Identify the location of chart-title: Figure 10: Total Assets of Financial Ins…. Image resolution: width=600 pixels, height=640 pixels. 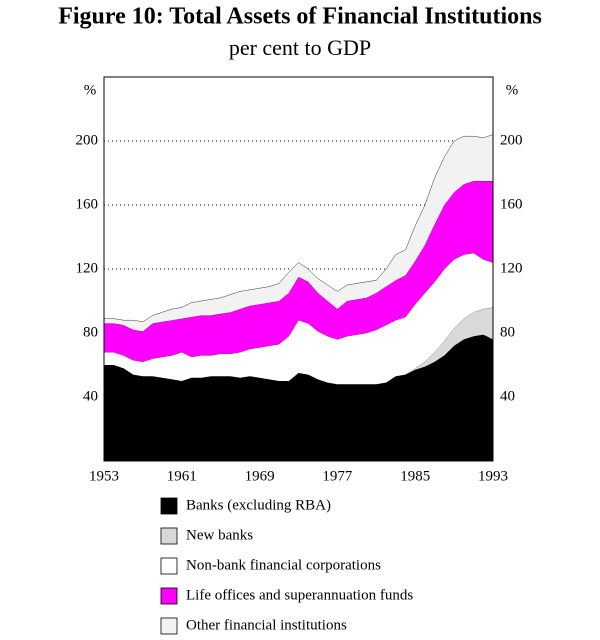
(300, 17).